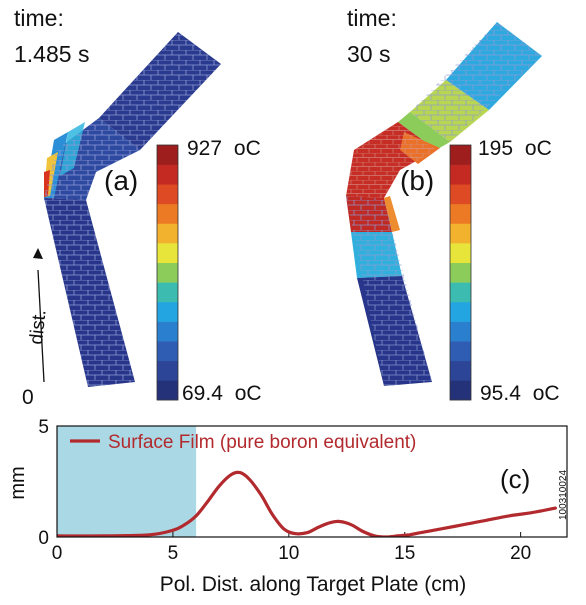 This screenshot has width=586, height=605. I want to click on panel-b-colorbar-frame, so click(460, 272).